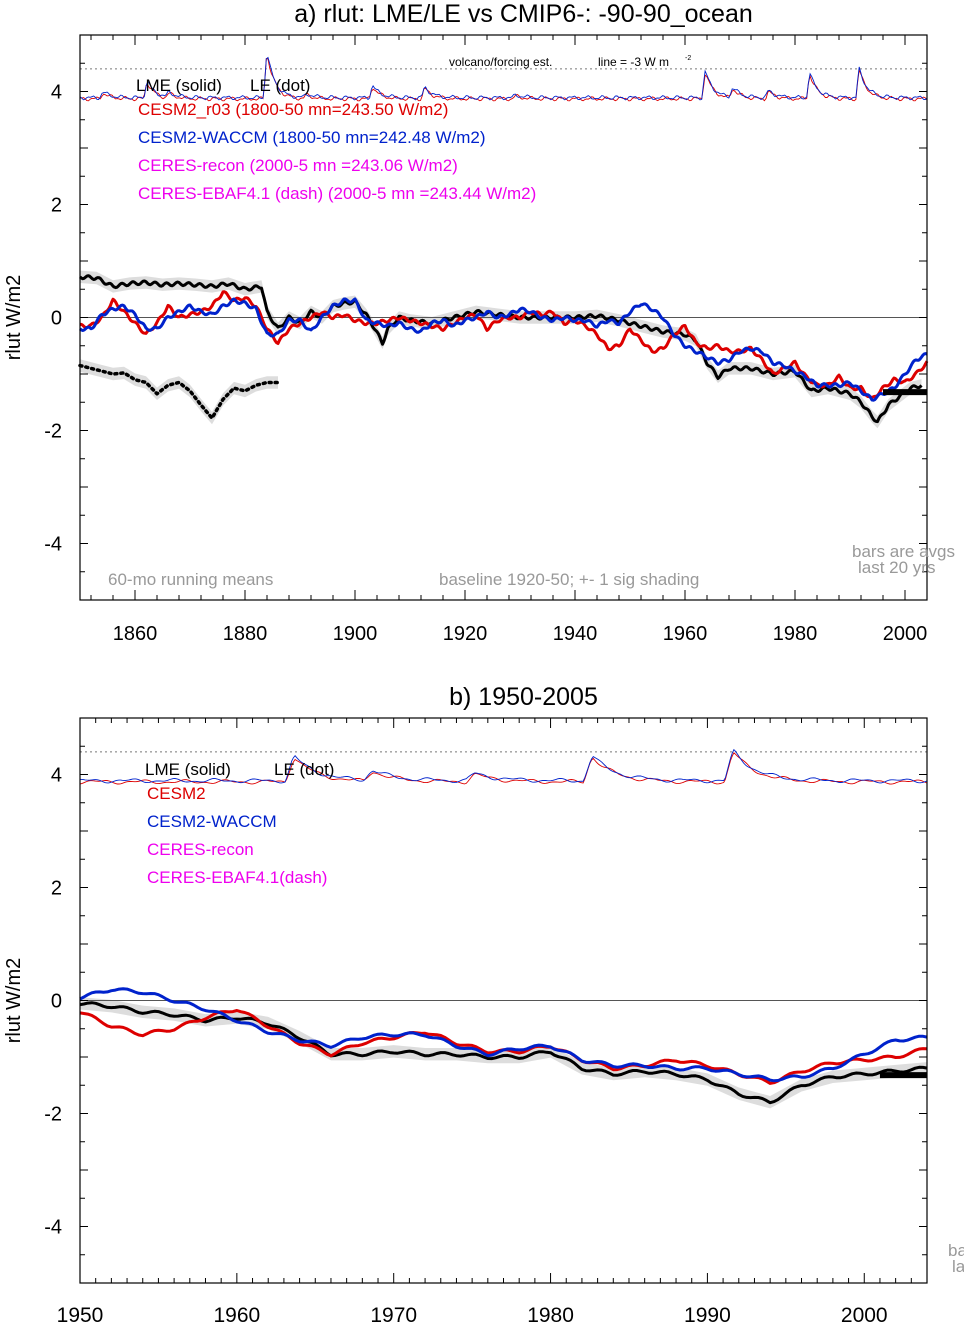 The height and width of the screenshot is (1325, 964). Describe the element at coordinates (135, 634) in the screenshot. I see `x-tick-label: 1860` at that location.